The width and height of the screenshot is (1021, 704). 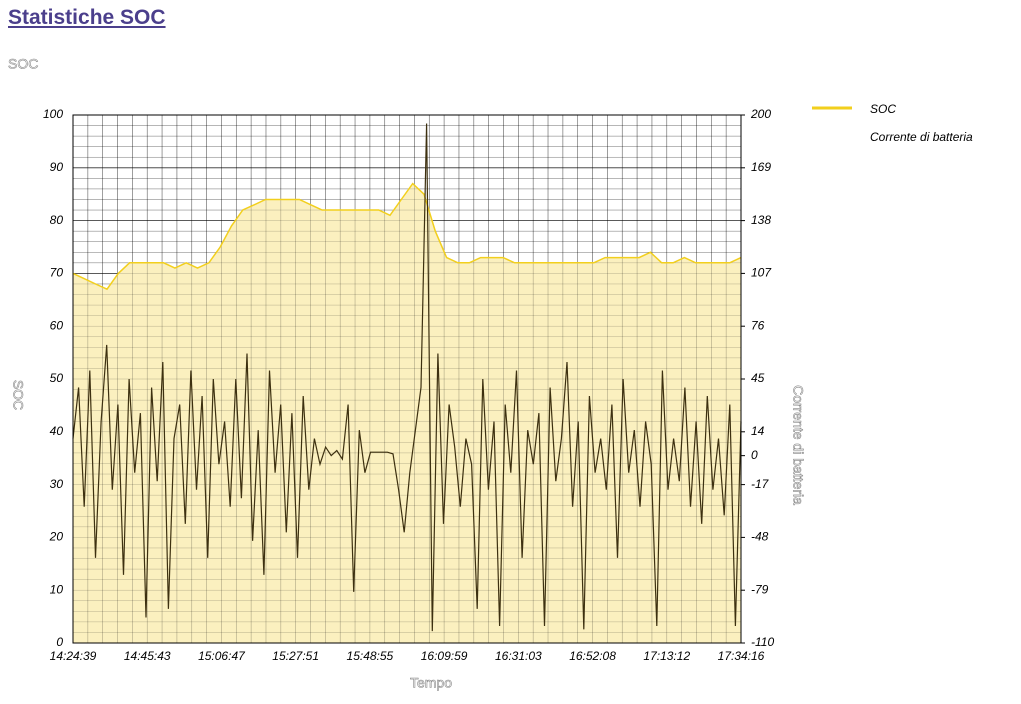 I want to click on y-tick-label: 90, so click(x=57, y=167).